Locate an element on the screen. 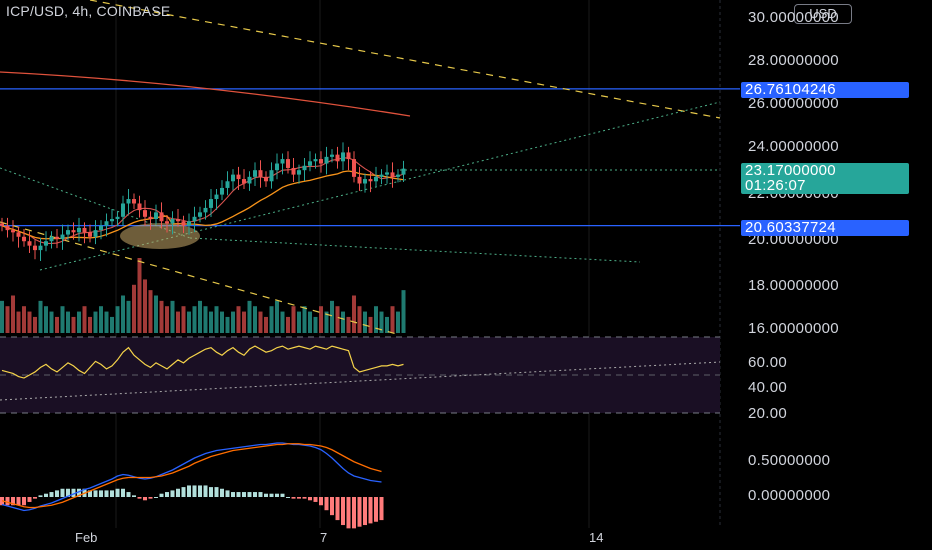  macd-line is located at coordinates (191, 477).